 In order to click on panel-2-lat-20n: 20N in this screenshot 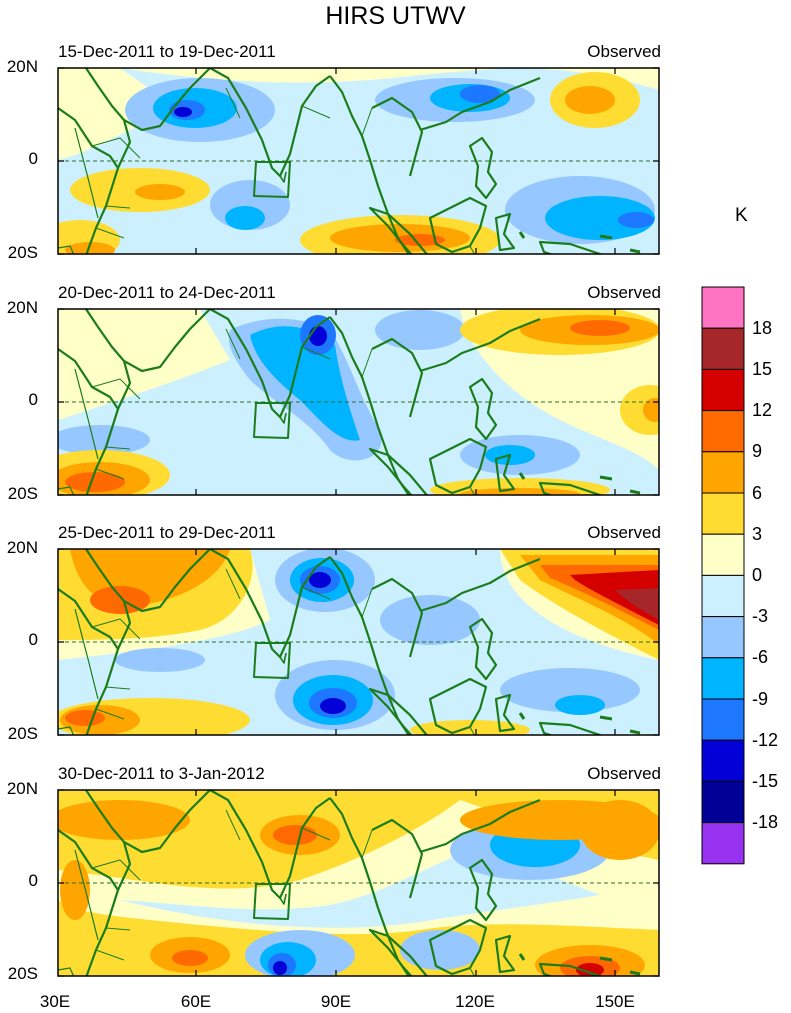, I will do `click(22, 307)`.